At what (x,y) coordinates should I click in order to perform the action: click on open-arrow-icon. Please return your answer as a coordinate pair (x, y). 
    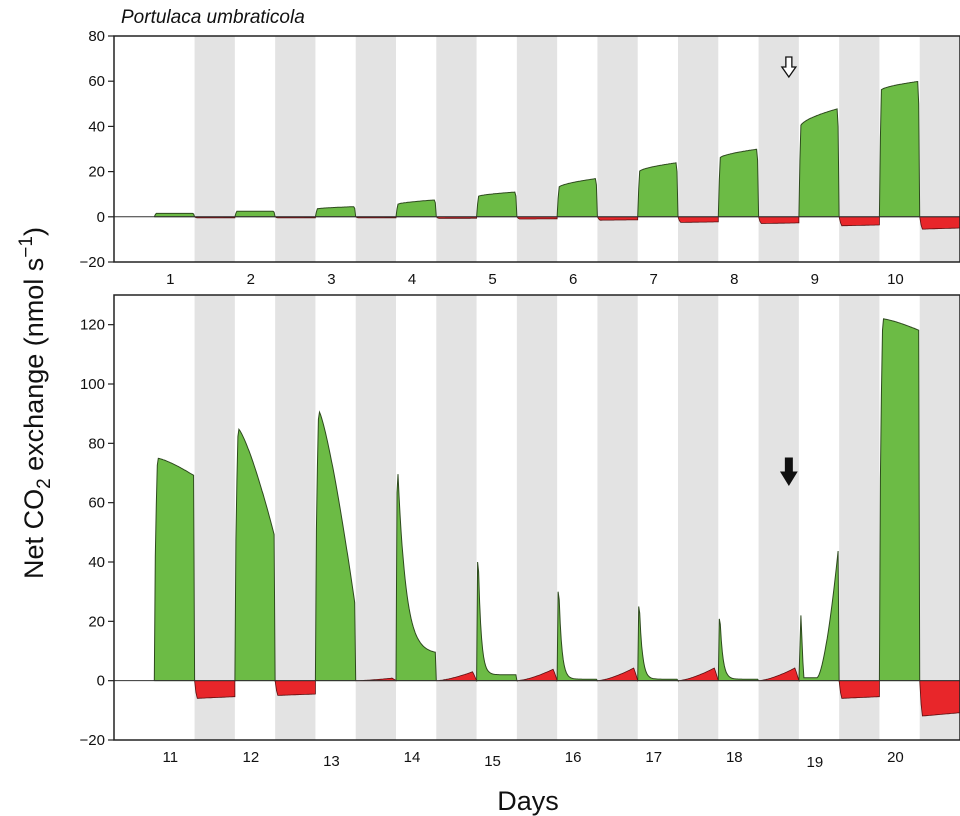
    Looking at the image, I should click on (789, 67).